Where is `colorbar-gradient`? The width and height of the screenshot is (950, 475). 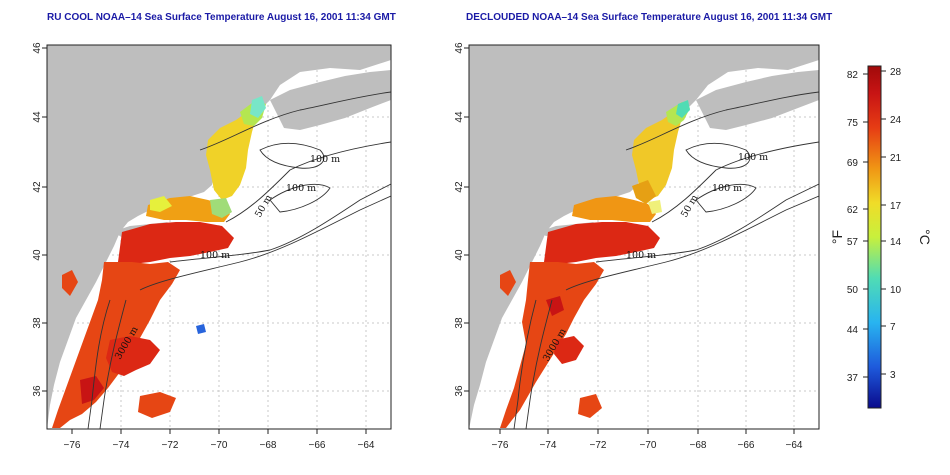
colorbar-gradient is located at coordinates (874, 237).